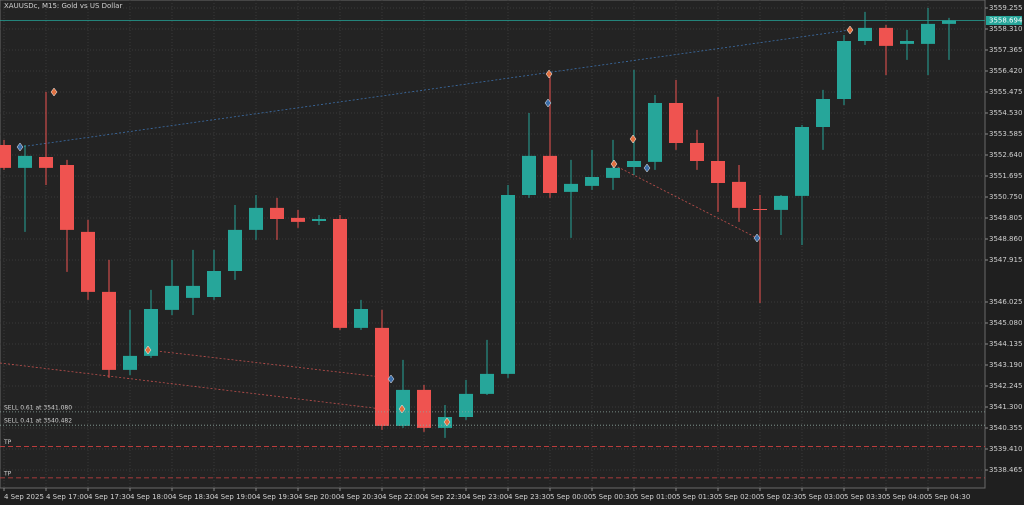 This screenshot has width=1024, height=505. I want to click on x-tick-label: 4 Sep 18:00, so click(151, 497).